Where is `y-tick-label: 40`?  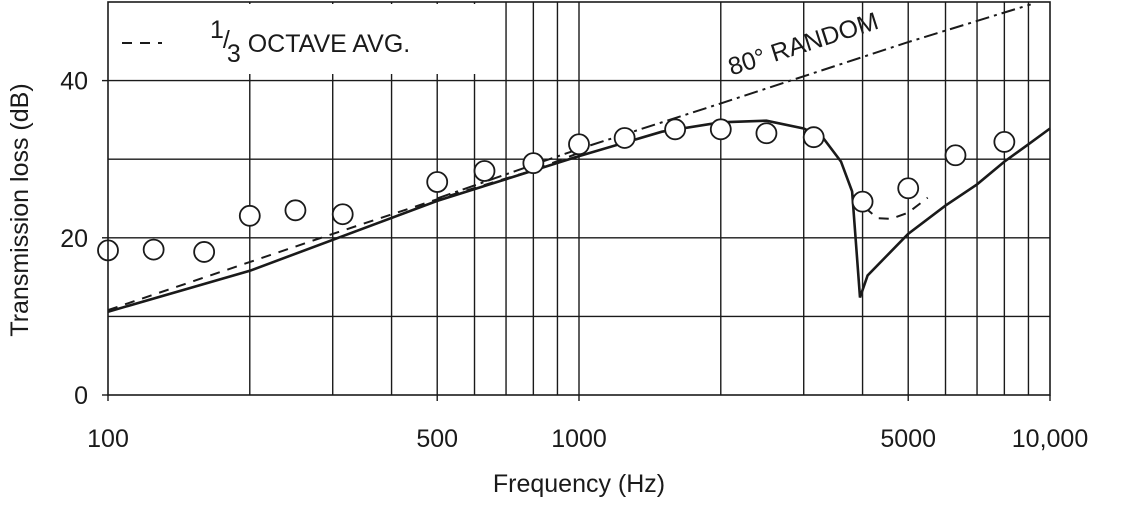 y-tick-label: 40 is located at coordinates (74, 82).